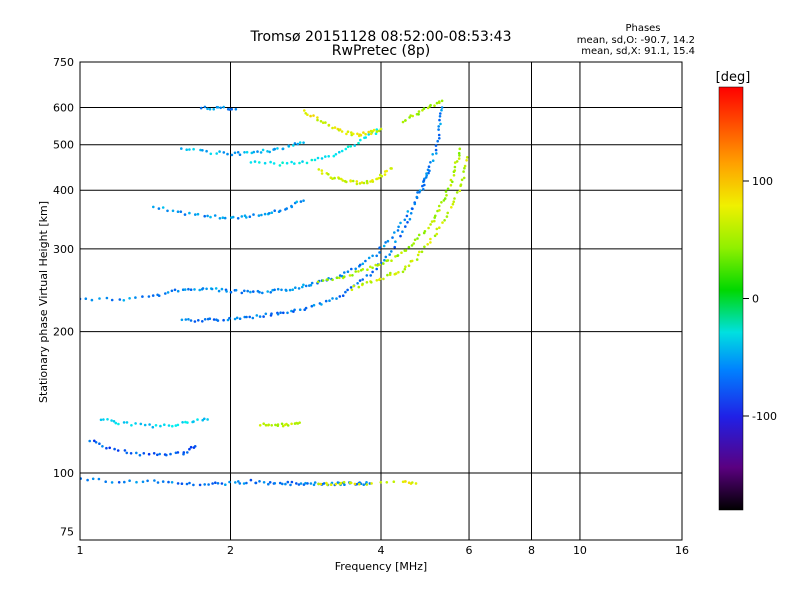 The width and height of the screenshot is (800, 600). What do you see at coordinates (63, 62) in the screenshot?
I see `y-tick-label: 750` at bounding box center [63, 62].